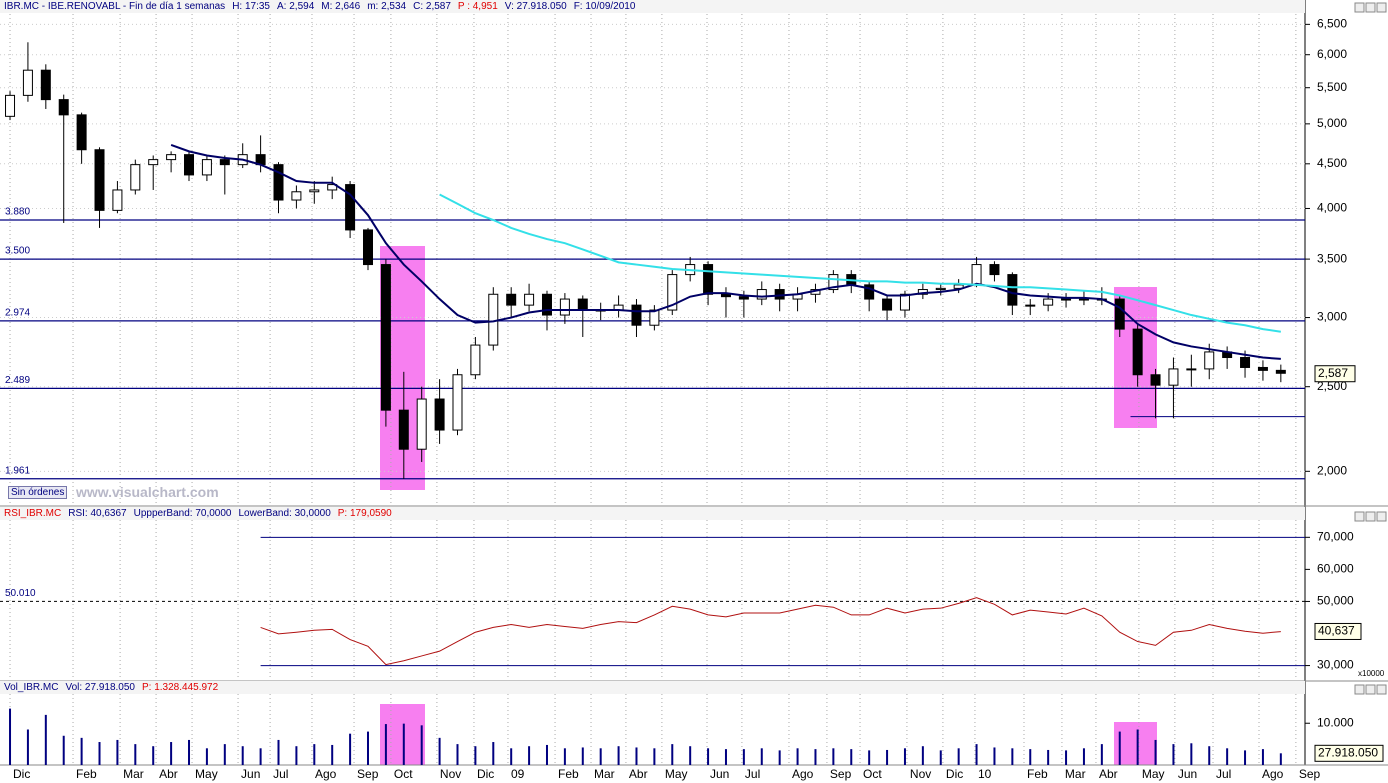  Describe the element at coordinates (1370, 348) in the screenshot. I see `window-buttons` at that location.